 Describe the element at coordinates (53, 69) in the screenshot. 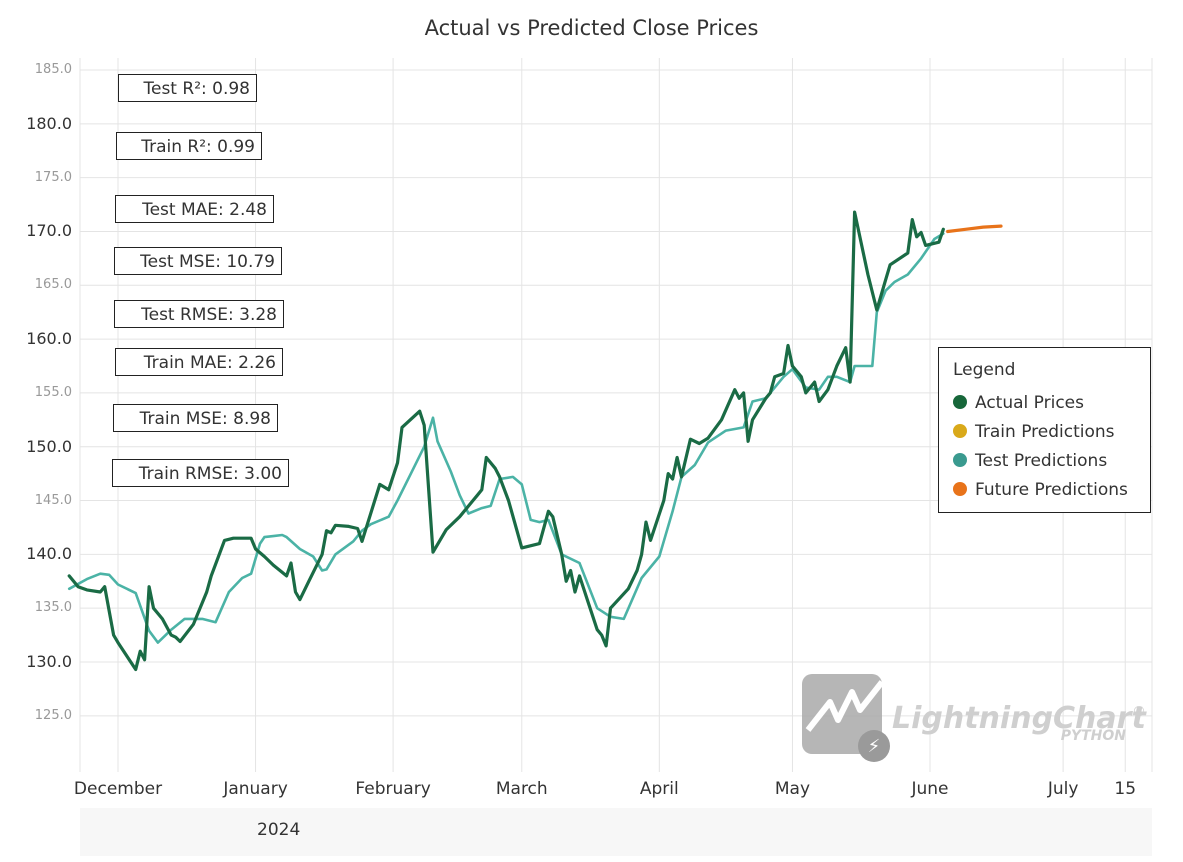

I see `y-tick-label: 185.0` at that location.